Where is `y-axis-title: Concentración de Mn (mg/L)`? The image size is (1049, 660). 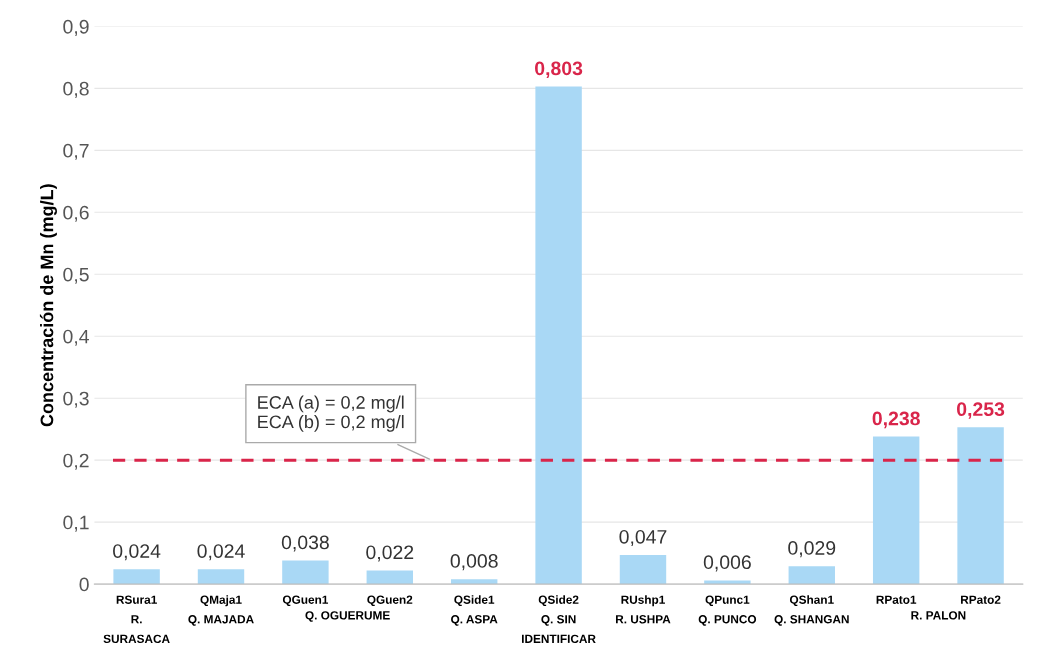 y-axis-title: Concentración de Mn (mg/L) is located at coordinates (48, 305).